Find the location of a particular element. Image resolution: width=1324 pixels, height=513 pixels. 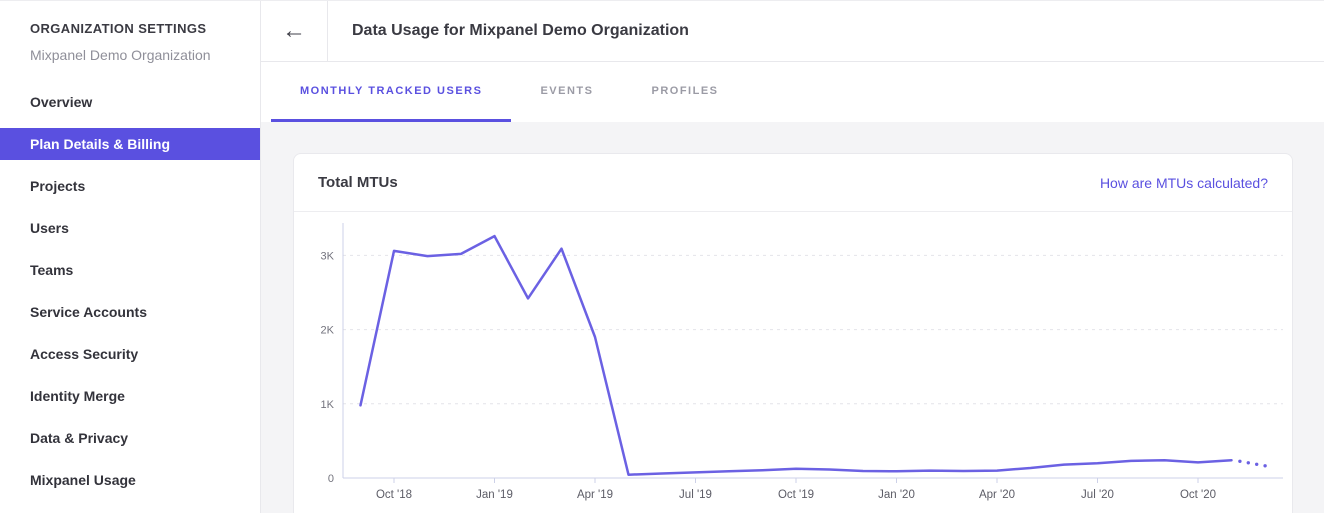

svg-text: Oct '20 is located at coordinates (1198, 495).